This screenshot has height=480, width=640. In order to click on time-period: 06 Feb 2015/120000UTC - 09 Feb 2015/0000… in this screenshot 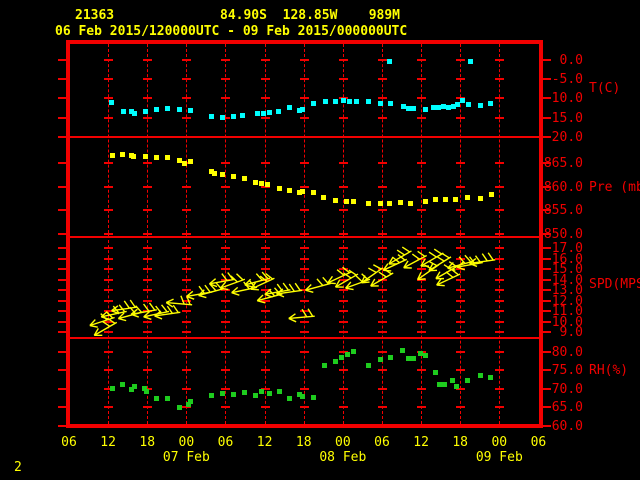, I will do `click(231, 31)`.